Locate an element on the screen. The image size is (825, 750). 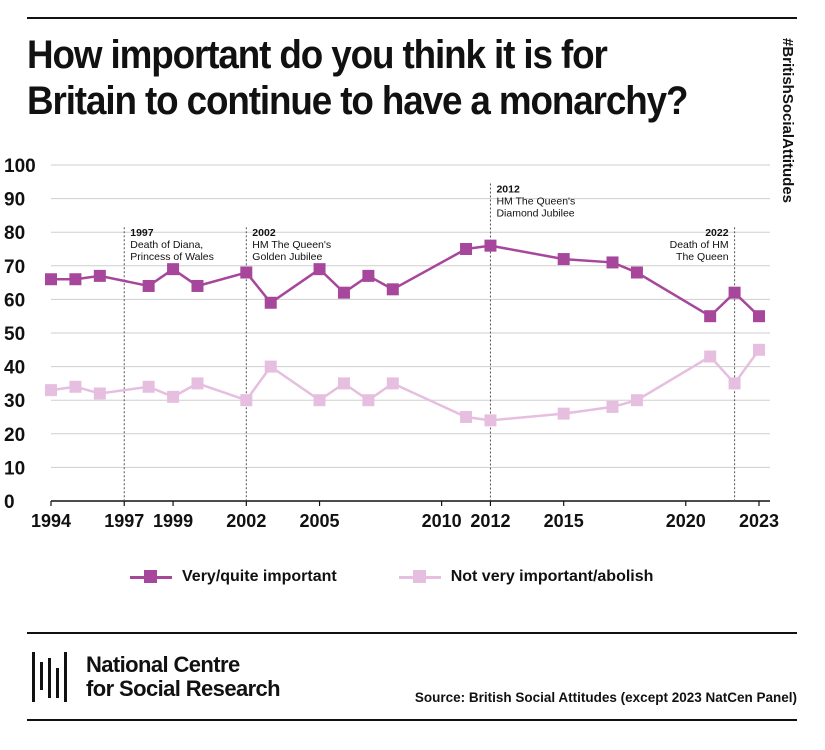
footer-rule-bottom is located at coordinates (412, 720).